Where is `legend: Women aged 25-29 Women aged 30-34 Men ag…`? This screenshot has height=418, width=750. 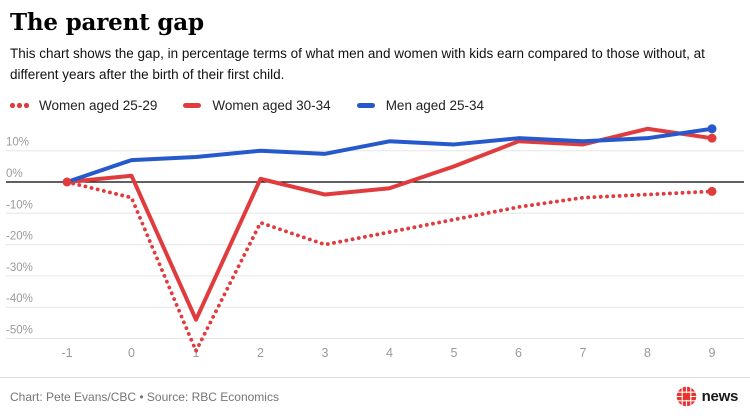
legend: Women aged 25-29 Women aged 30-34 Men ag… is located at coordinates (375, 105).